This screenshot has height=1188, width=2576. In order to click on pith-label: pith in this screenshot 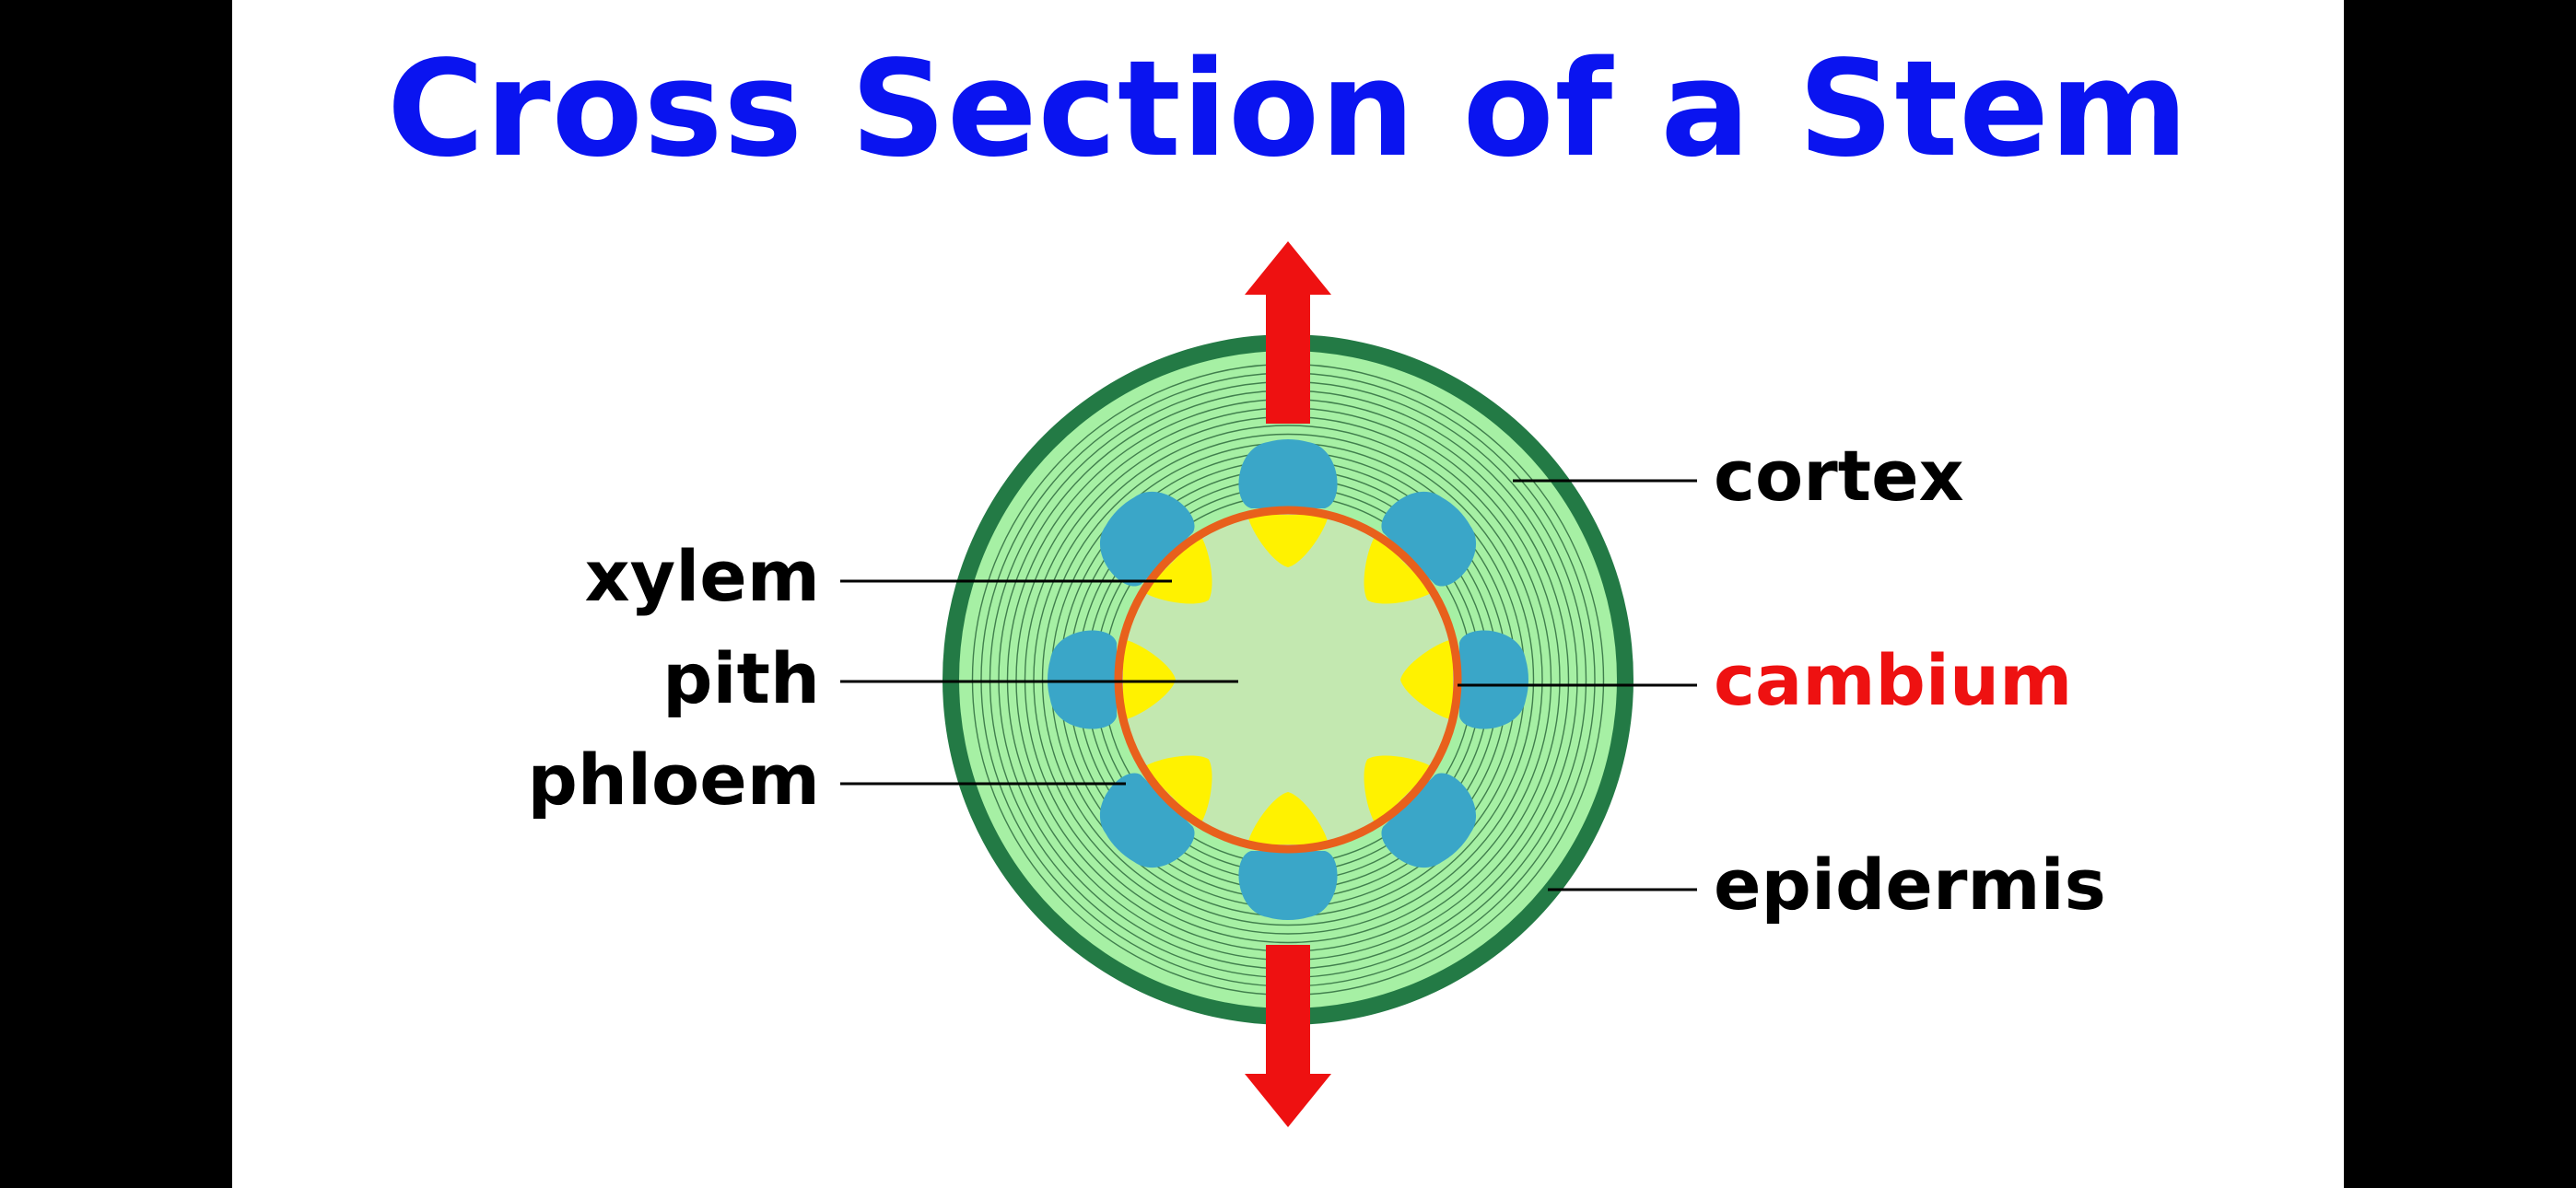, I will do `click(741, 678)`.